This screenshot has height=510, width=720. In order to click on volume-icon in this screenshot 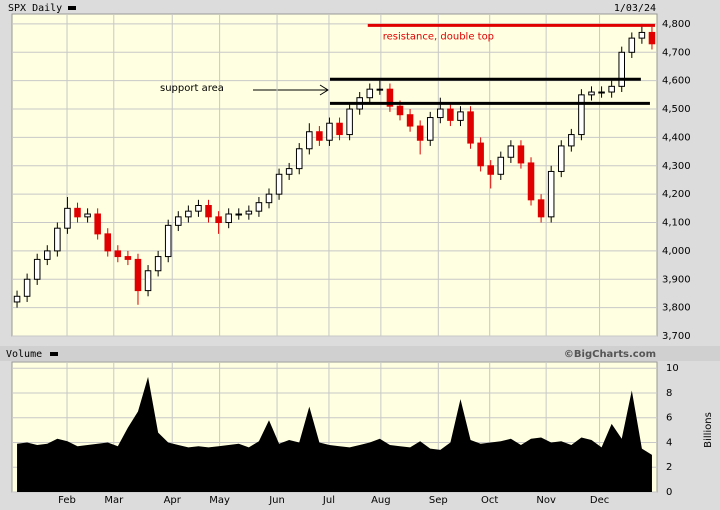, I will do `click(54, 354)`.